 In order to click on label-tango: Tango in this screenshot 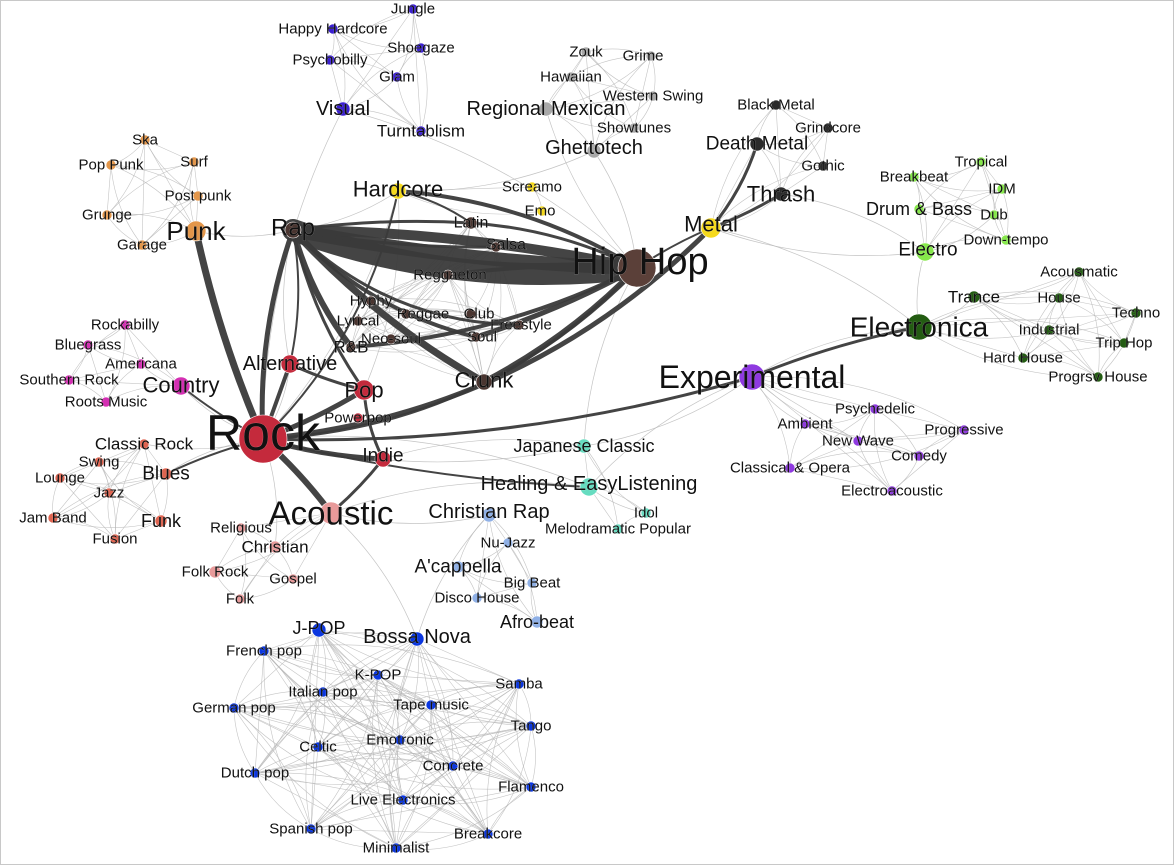, I will do `click(531, 726)`.